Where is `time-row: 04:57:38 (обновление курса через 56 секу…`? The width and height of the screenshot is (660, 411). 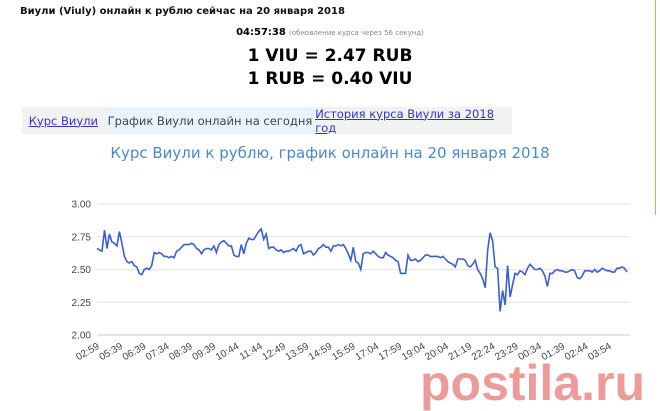
time-row: 04:57:38 (обновление курса через 56 секу… is located at coordinates (330, 32).